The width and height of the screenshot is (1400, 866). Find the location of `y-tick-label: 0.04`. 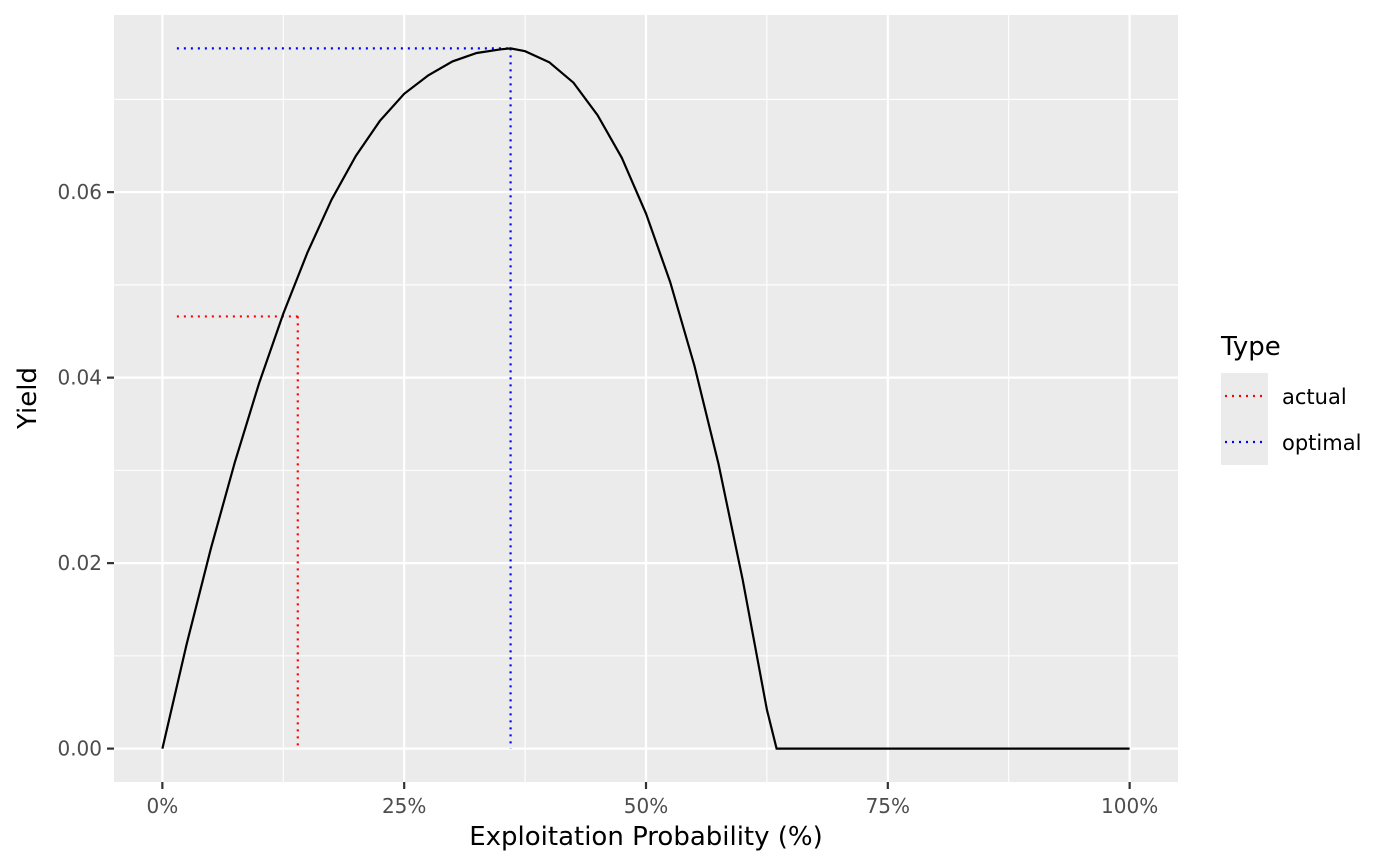

y-tick-label: 0.04 is located at coordinates (79, 378).